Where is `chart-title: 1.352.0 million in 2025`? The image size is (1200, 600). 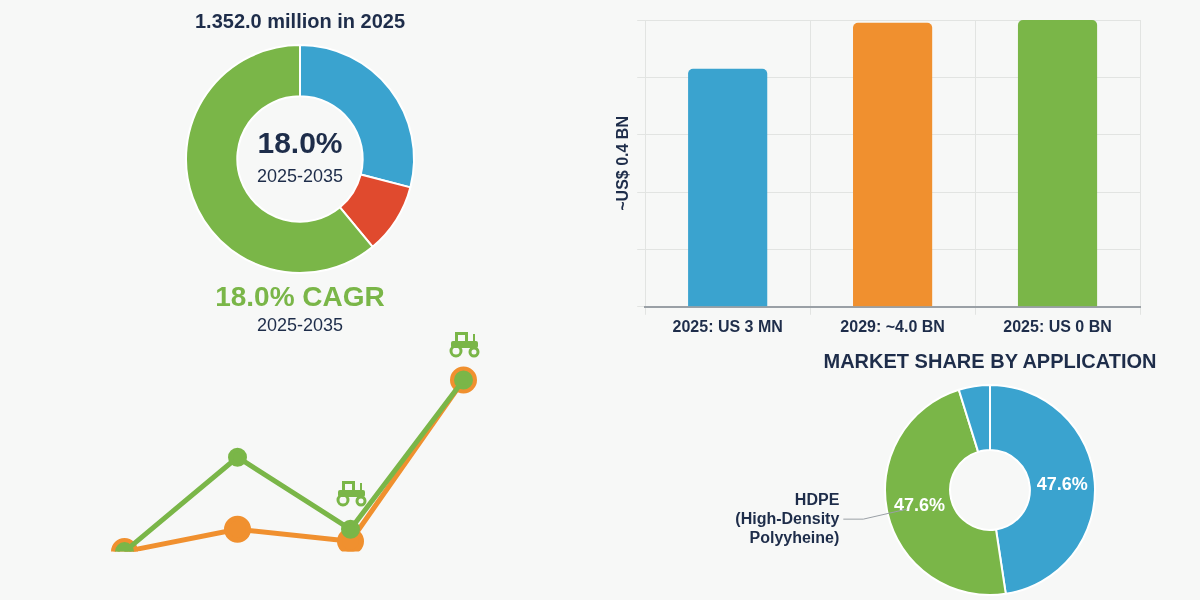
chart-title: 1.352.0 million in 2025 is located at coordinates (300, 20).